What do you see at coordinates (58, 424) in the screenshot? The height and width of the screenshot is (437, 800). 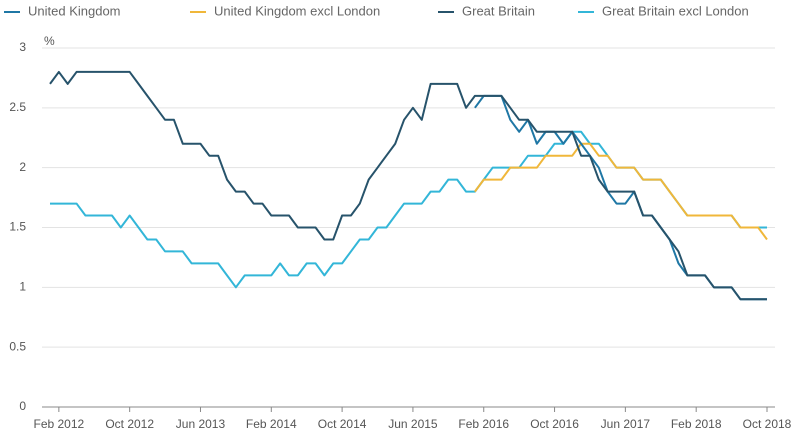 I see `x-tick-label: Feb 2012` at bounding box center [58, 424].